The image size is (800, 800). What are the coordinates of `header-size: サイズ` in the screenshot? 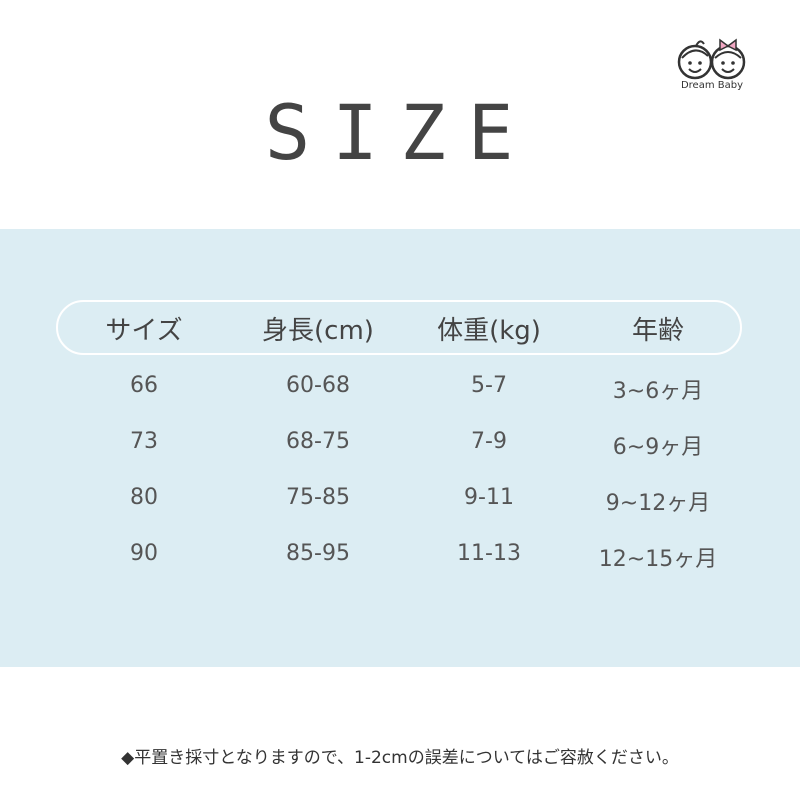 It's located at (144, 331).